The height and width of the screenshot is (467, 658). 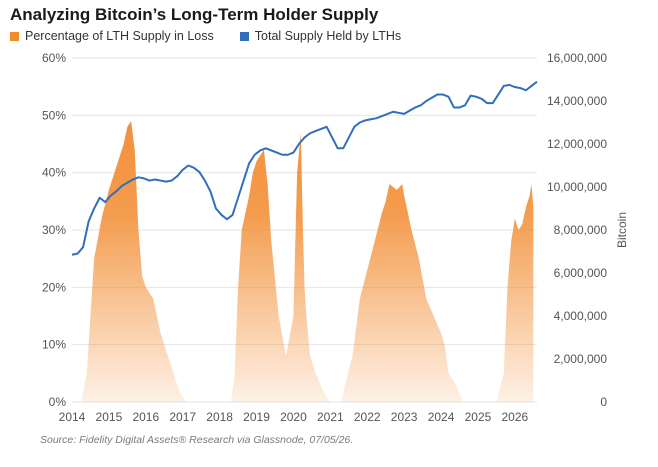 I want to click on legend-swatch-loss, so click(x=14, y=36).